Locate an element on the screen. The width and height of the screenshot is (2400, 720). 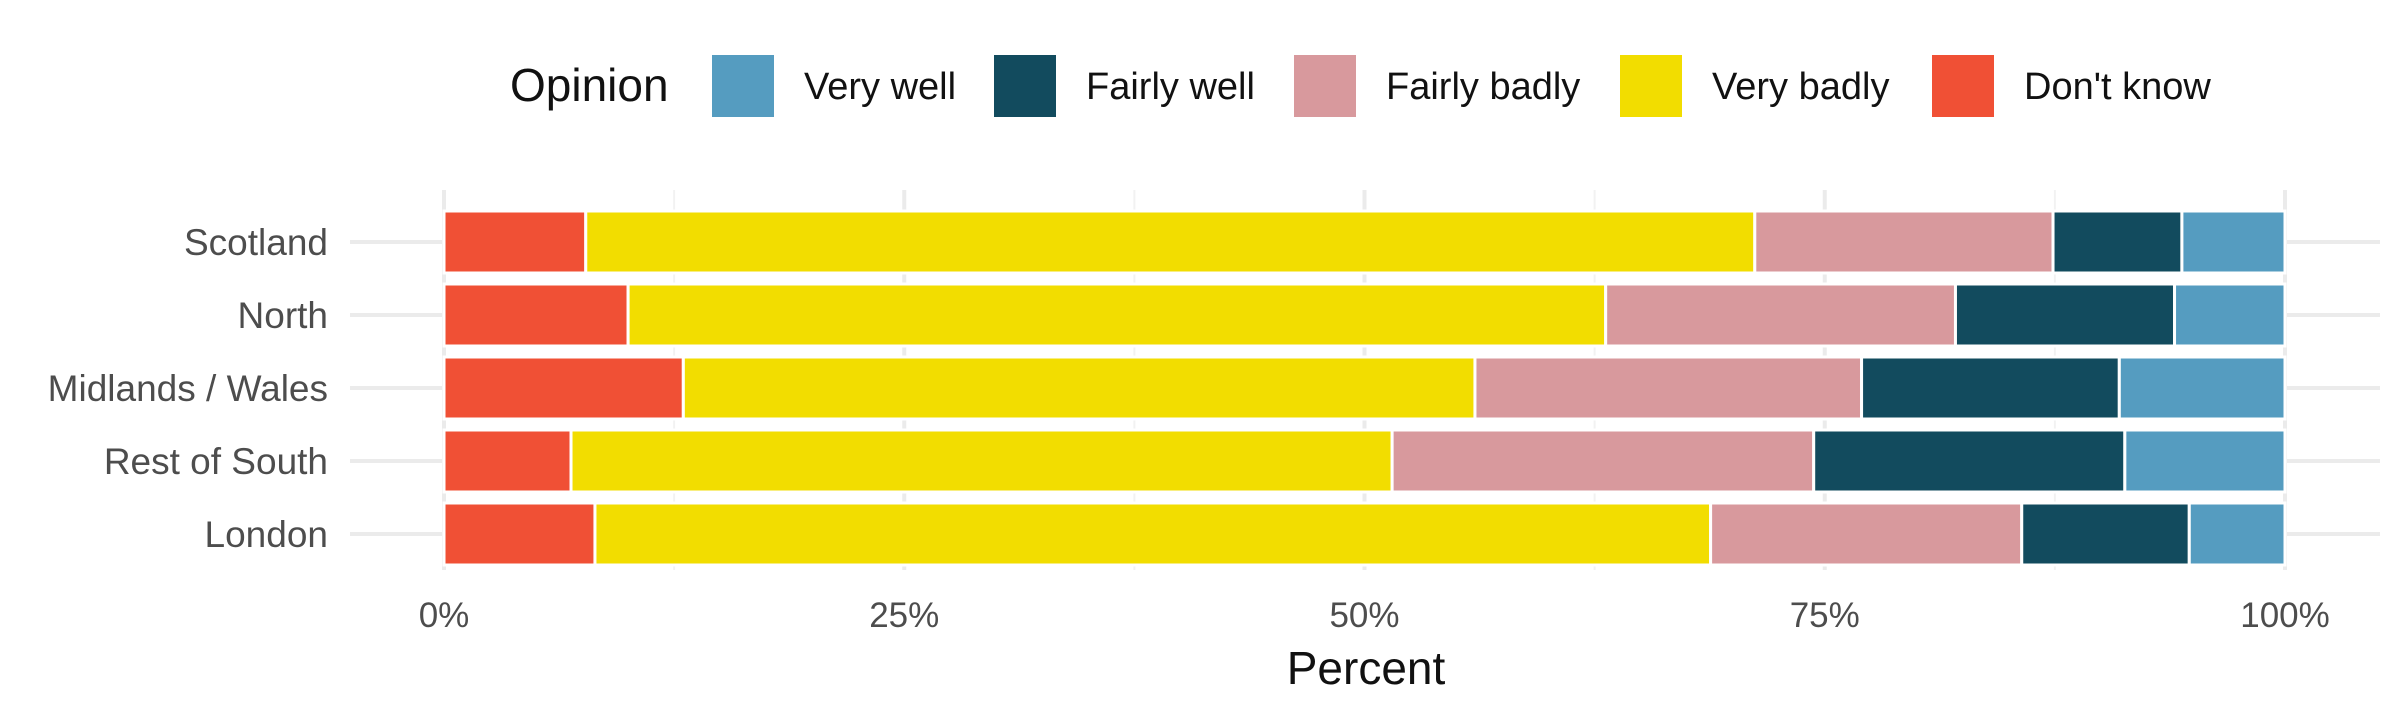
category-label: Midlands / Wales is located at coordinates (188, 388).